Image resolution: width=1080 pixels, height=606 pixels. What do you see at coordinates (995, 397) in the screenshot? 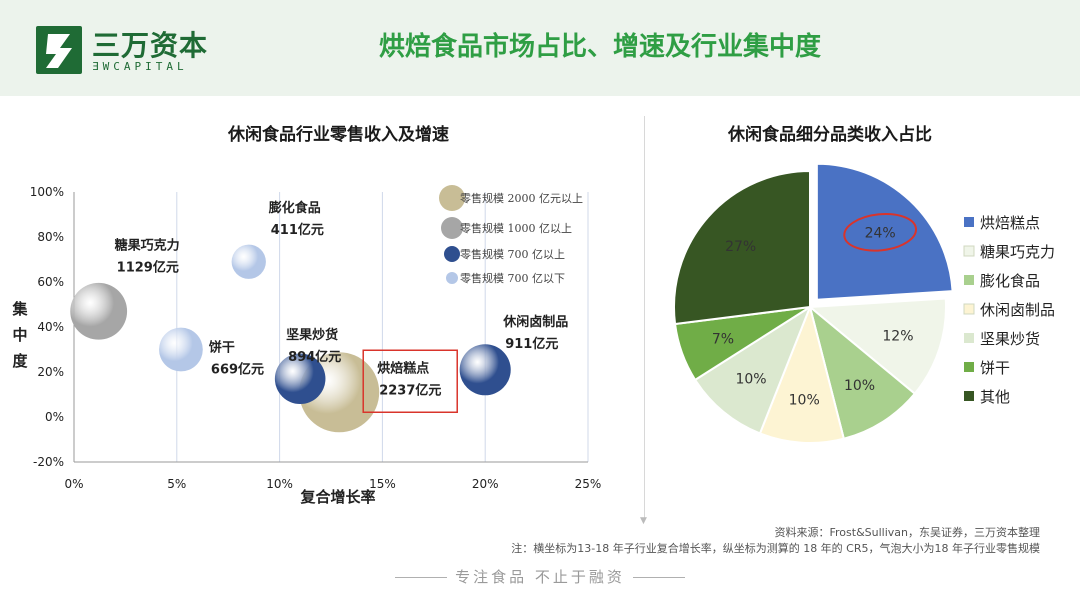
I see `pie-legend-label: 其他` at bounding box center [995, 397].